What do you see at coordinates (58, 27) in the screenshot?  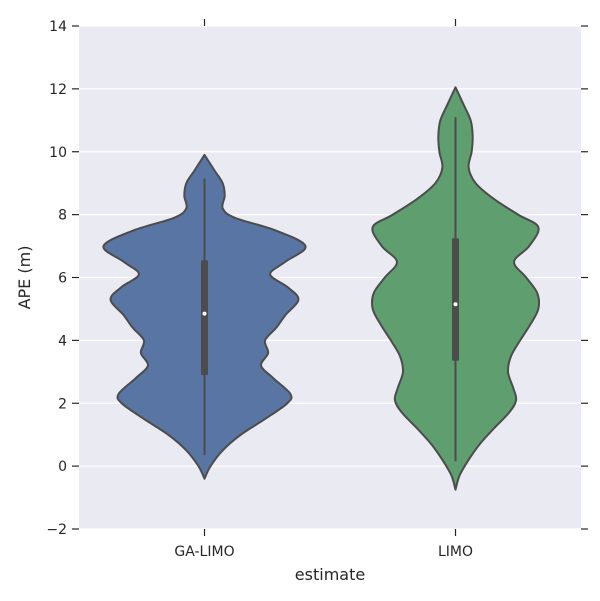 I see `y-tick-label: 14` at bounding box center [58, 27].